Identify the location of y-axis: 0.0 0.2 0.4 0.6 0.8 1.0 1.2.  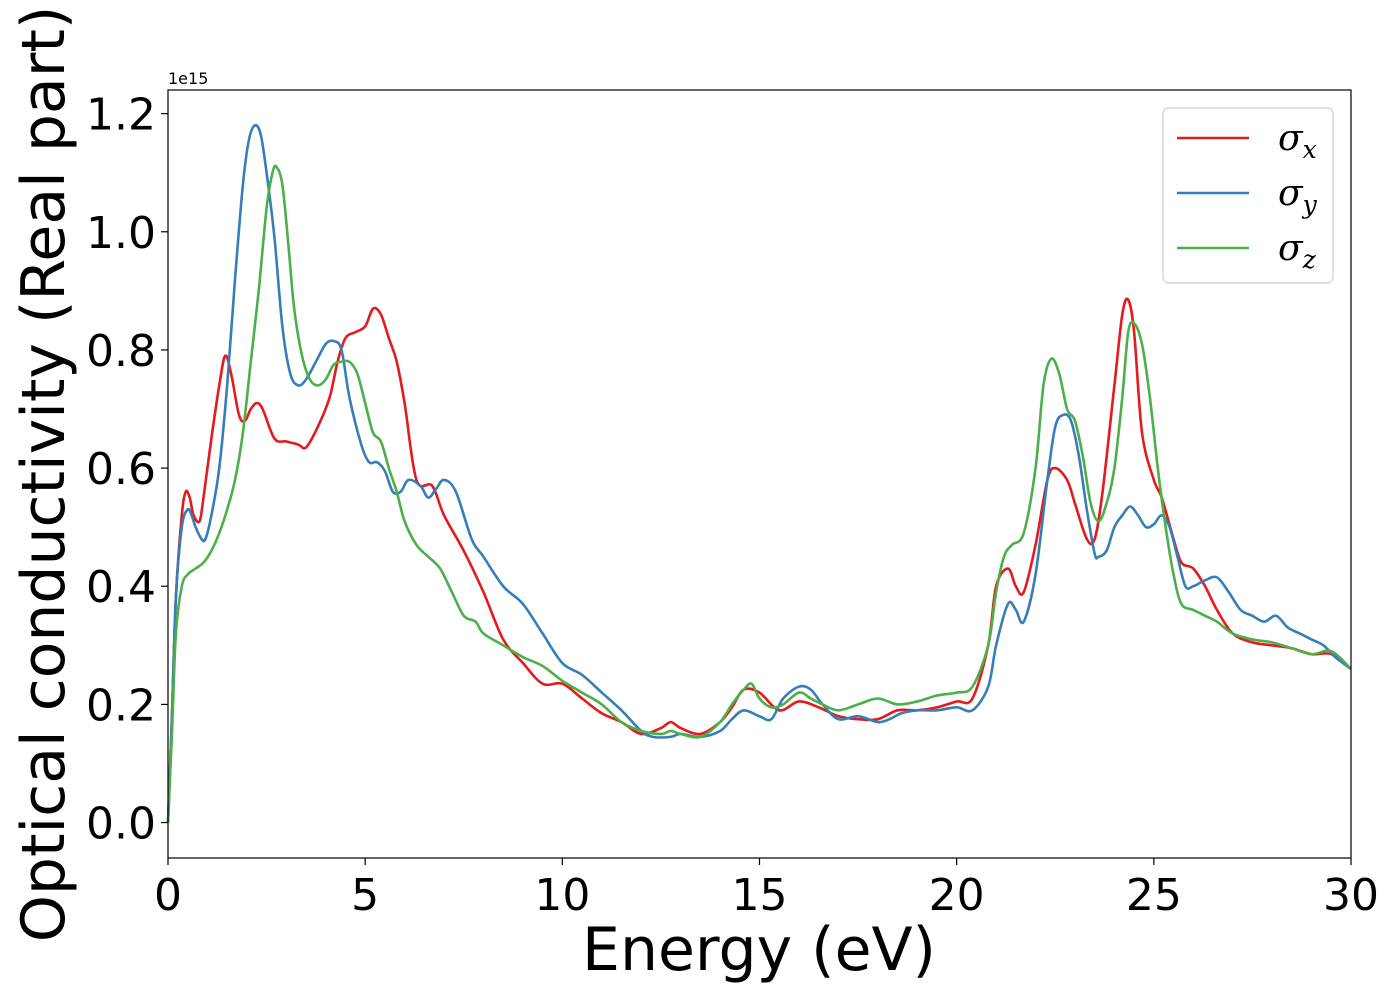
(127, 470).